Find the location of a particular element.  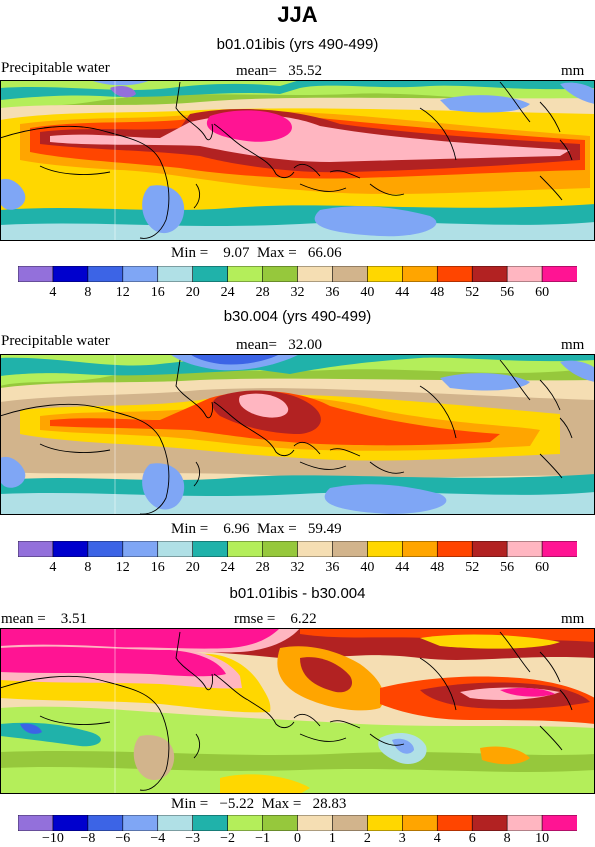

panel-3-title: b01.01ibis - b30.004 is located at coordinates (297, 593).